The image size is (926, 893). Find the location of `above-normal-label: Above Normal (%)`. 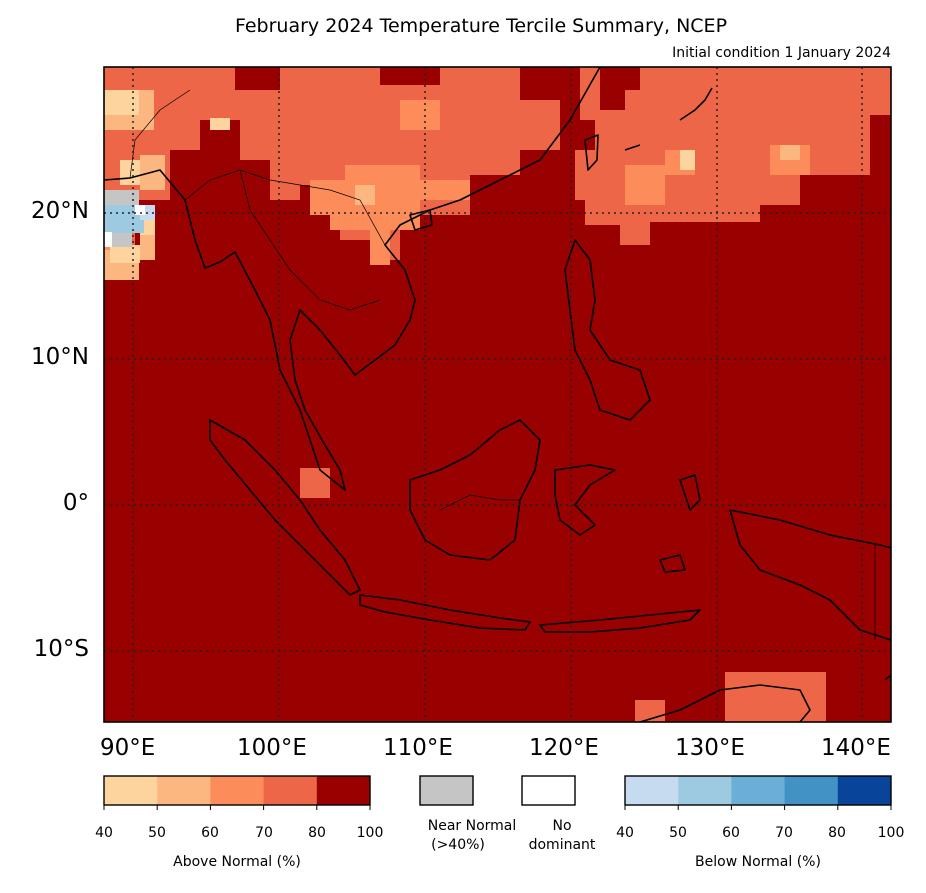

above-normal-label: Above Normal (%) is located at coordinates (237, 862).